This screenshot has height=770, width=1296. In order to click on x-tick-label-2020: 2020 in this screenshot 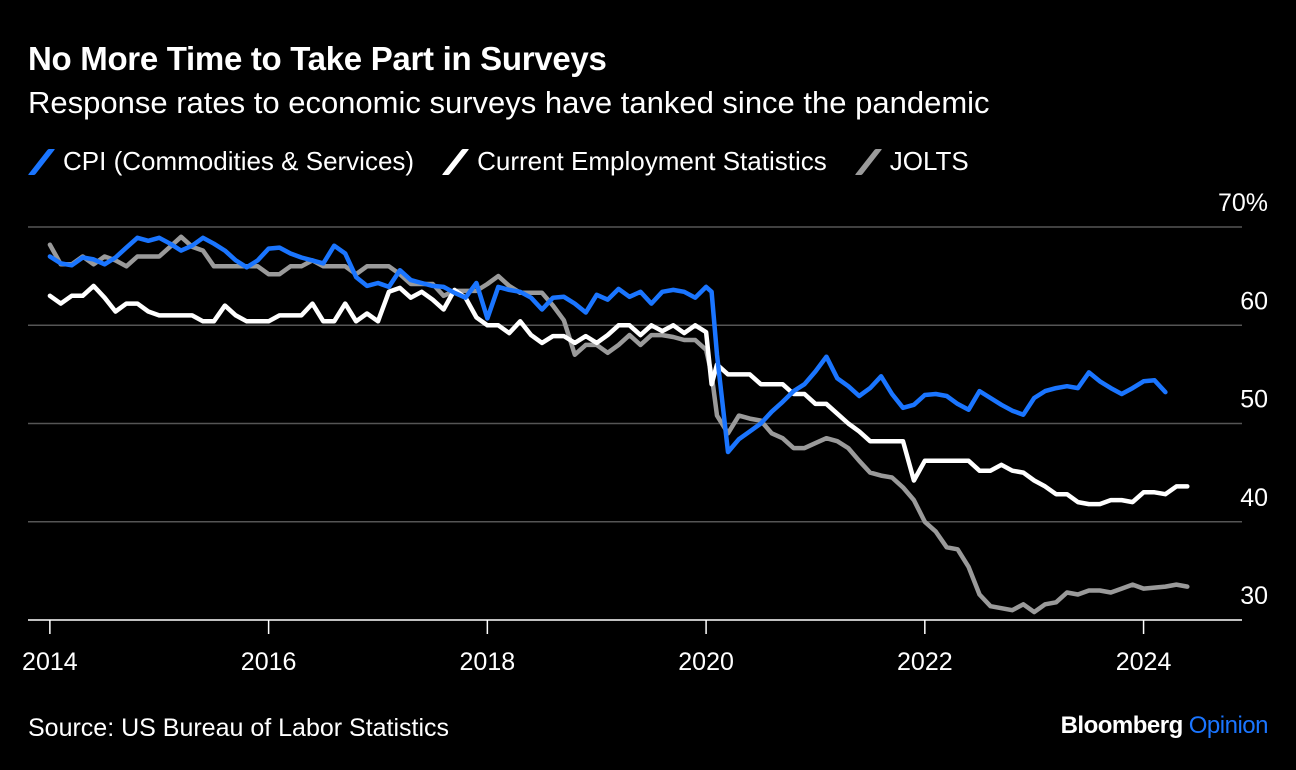, I will do `click(706, 662)`.